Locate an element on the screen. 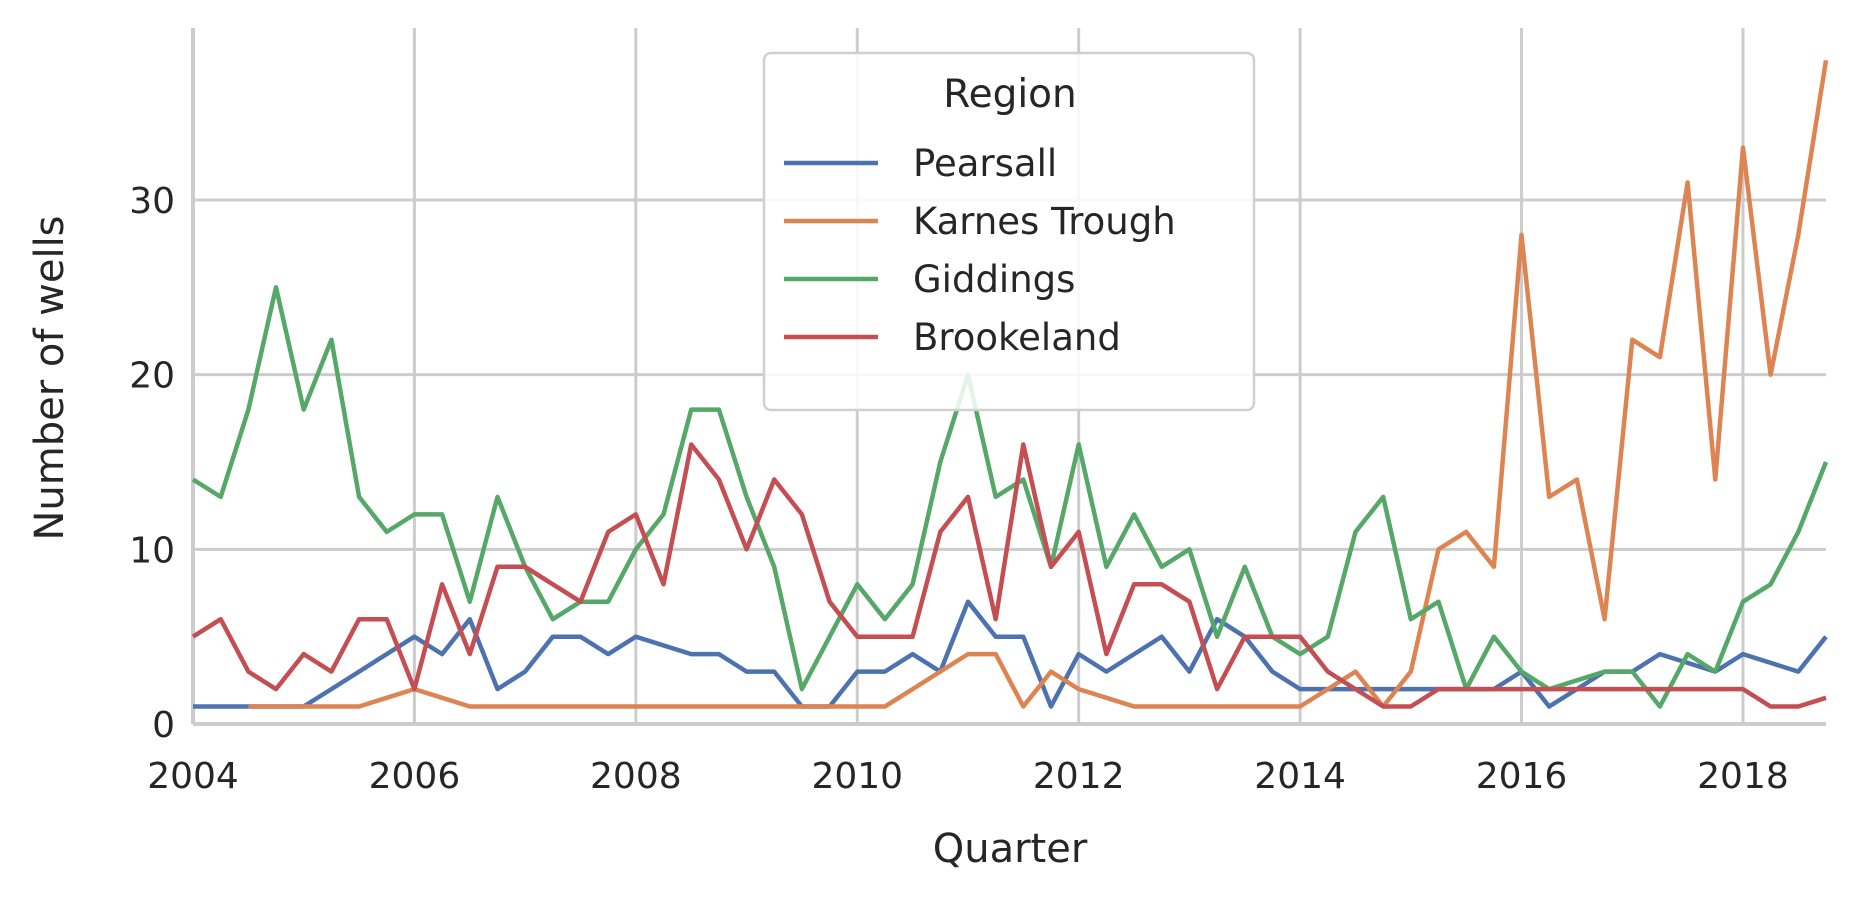 This screenshot has height=902, width=1850. y-tick-label: 30 is located at coordinates (152, 201).